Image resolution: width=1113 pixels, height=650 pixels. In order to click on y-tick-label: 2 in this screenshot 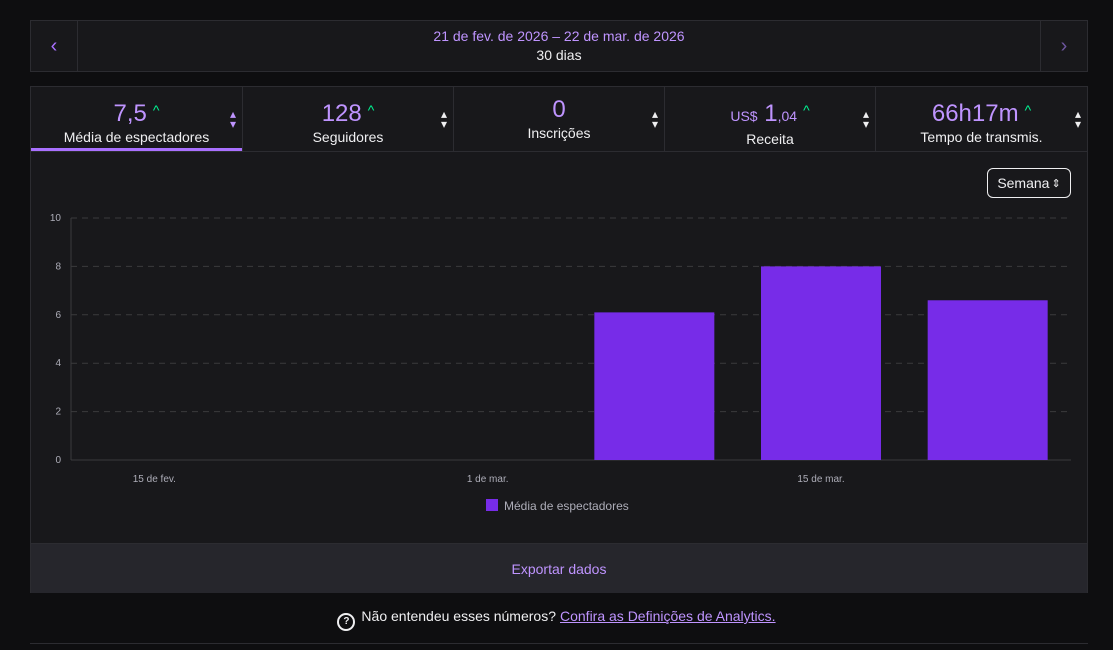, I will do `click(58, 412)`.